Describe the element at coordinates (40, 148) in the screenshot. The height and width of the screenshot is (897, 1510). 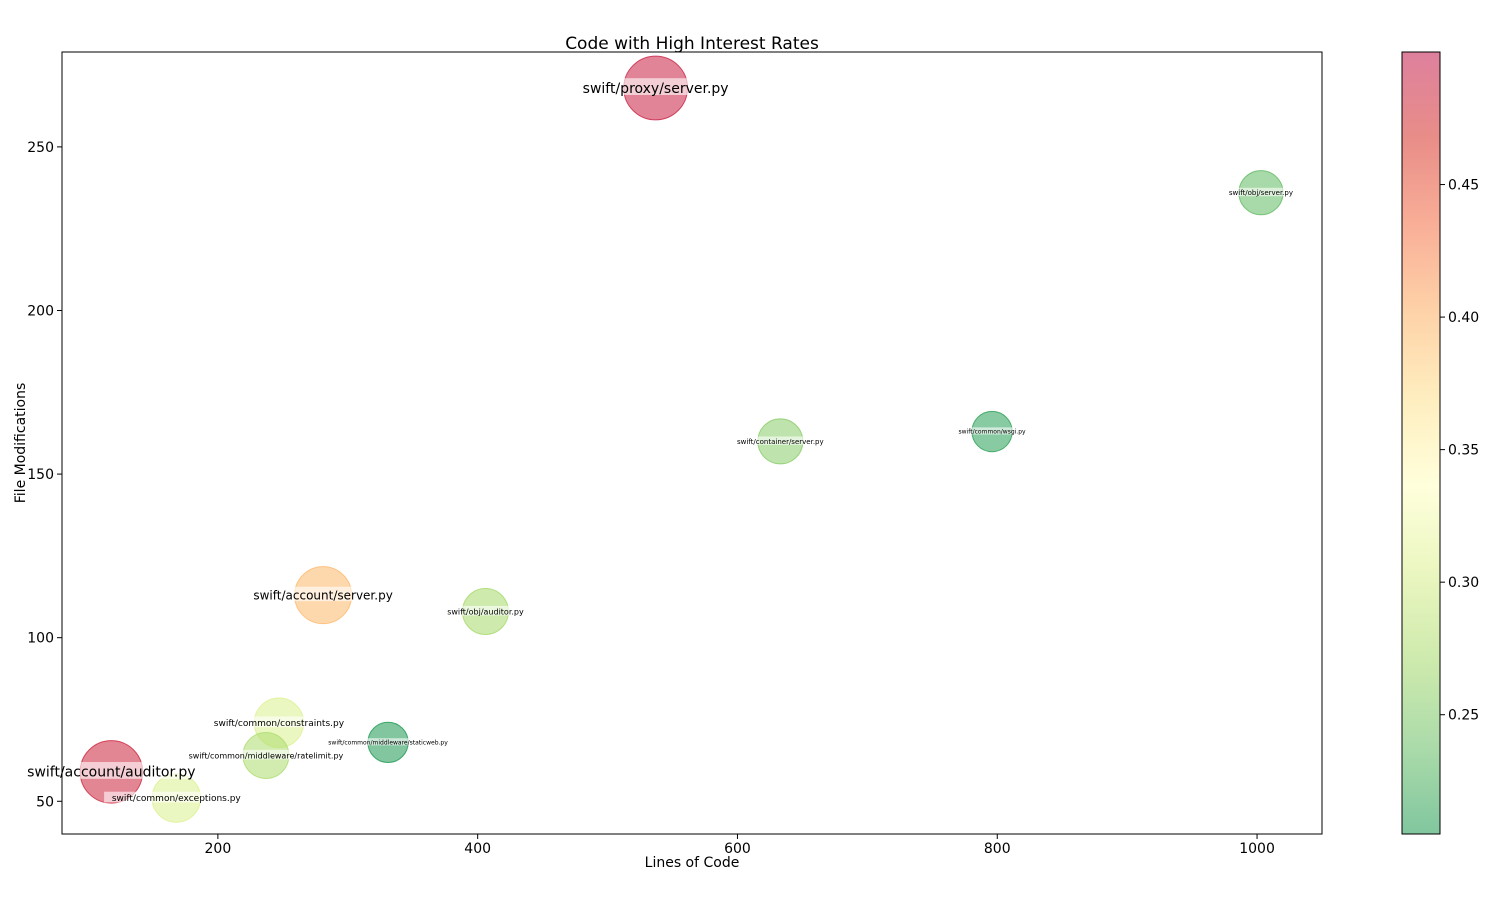
I see `y-tick-label: 250` at that location.